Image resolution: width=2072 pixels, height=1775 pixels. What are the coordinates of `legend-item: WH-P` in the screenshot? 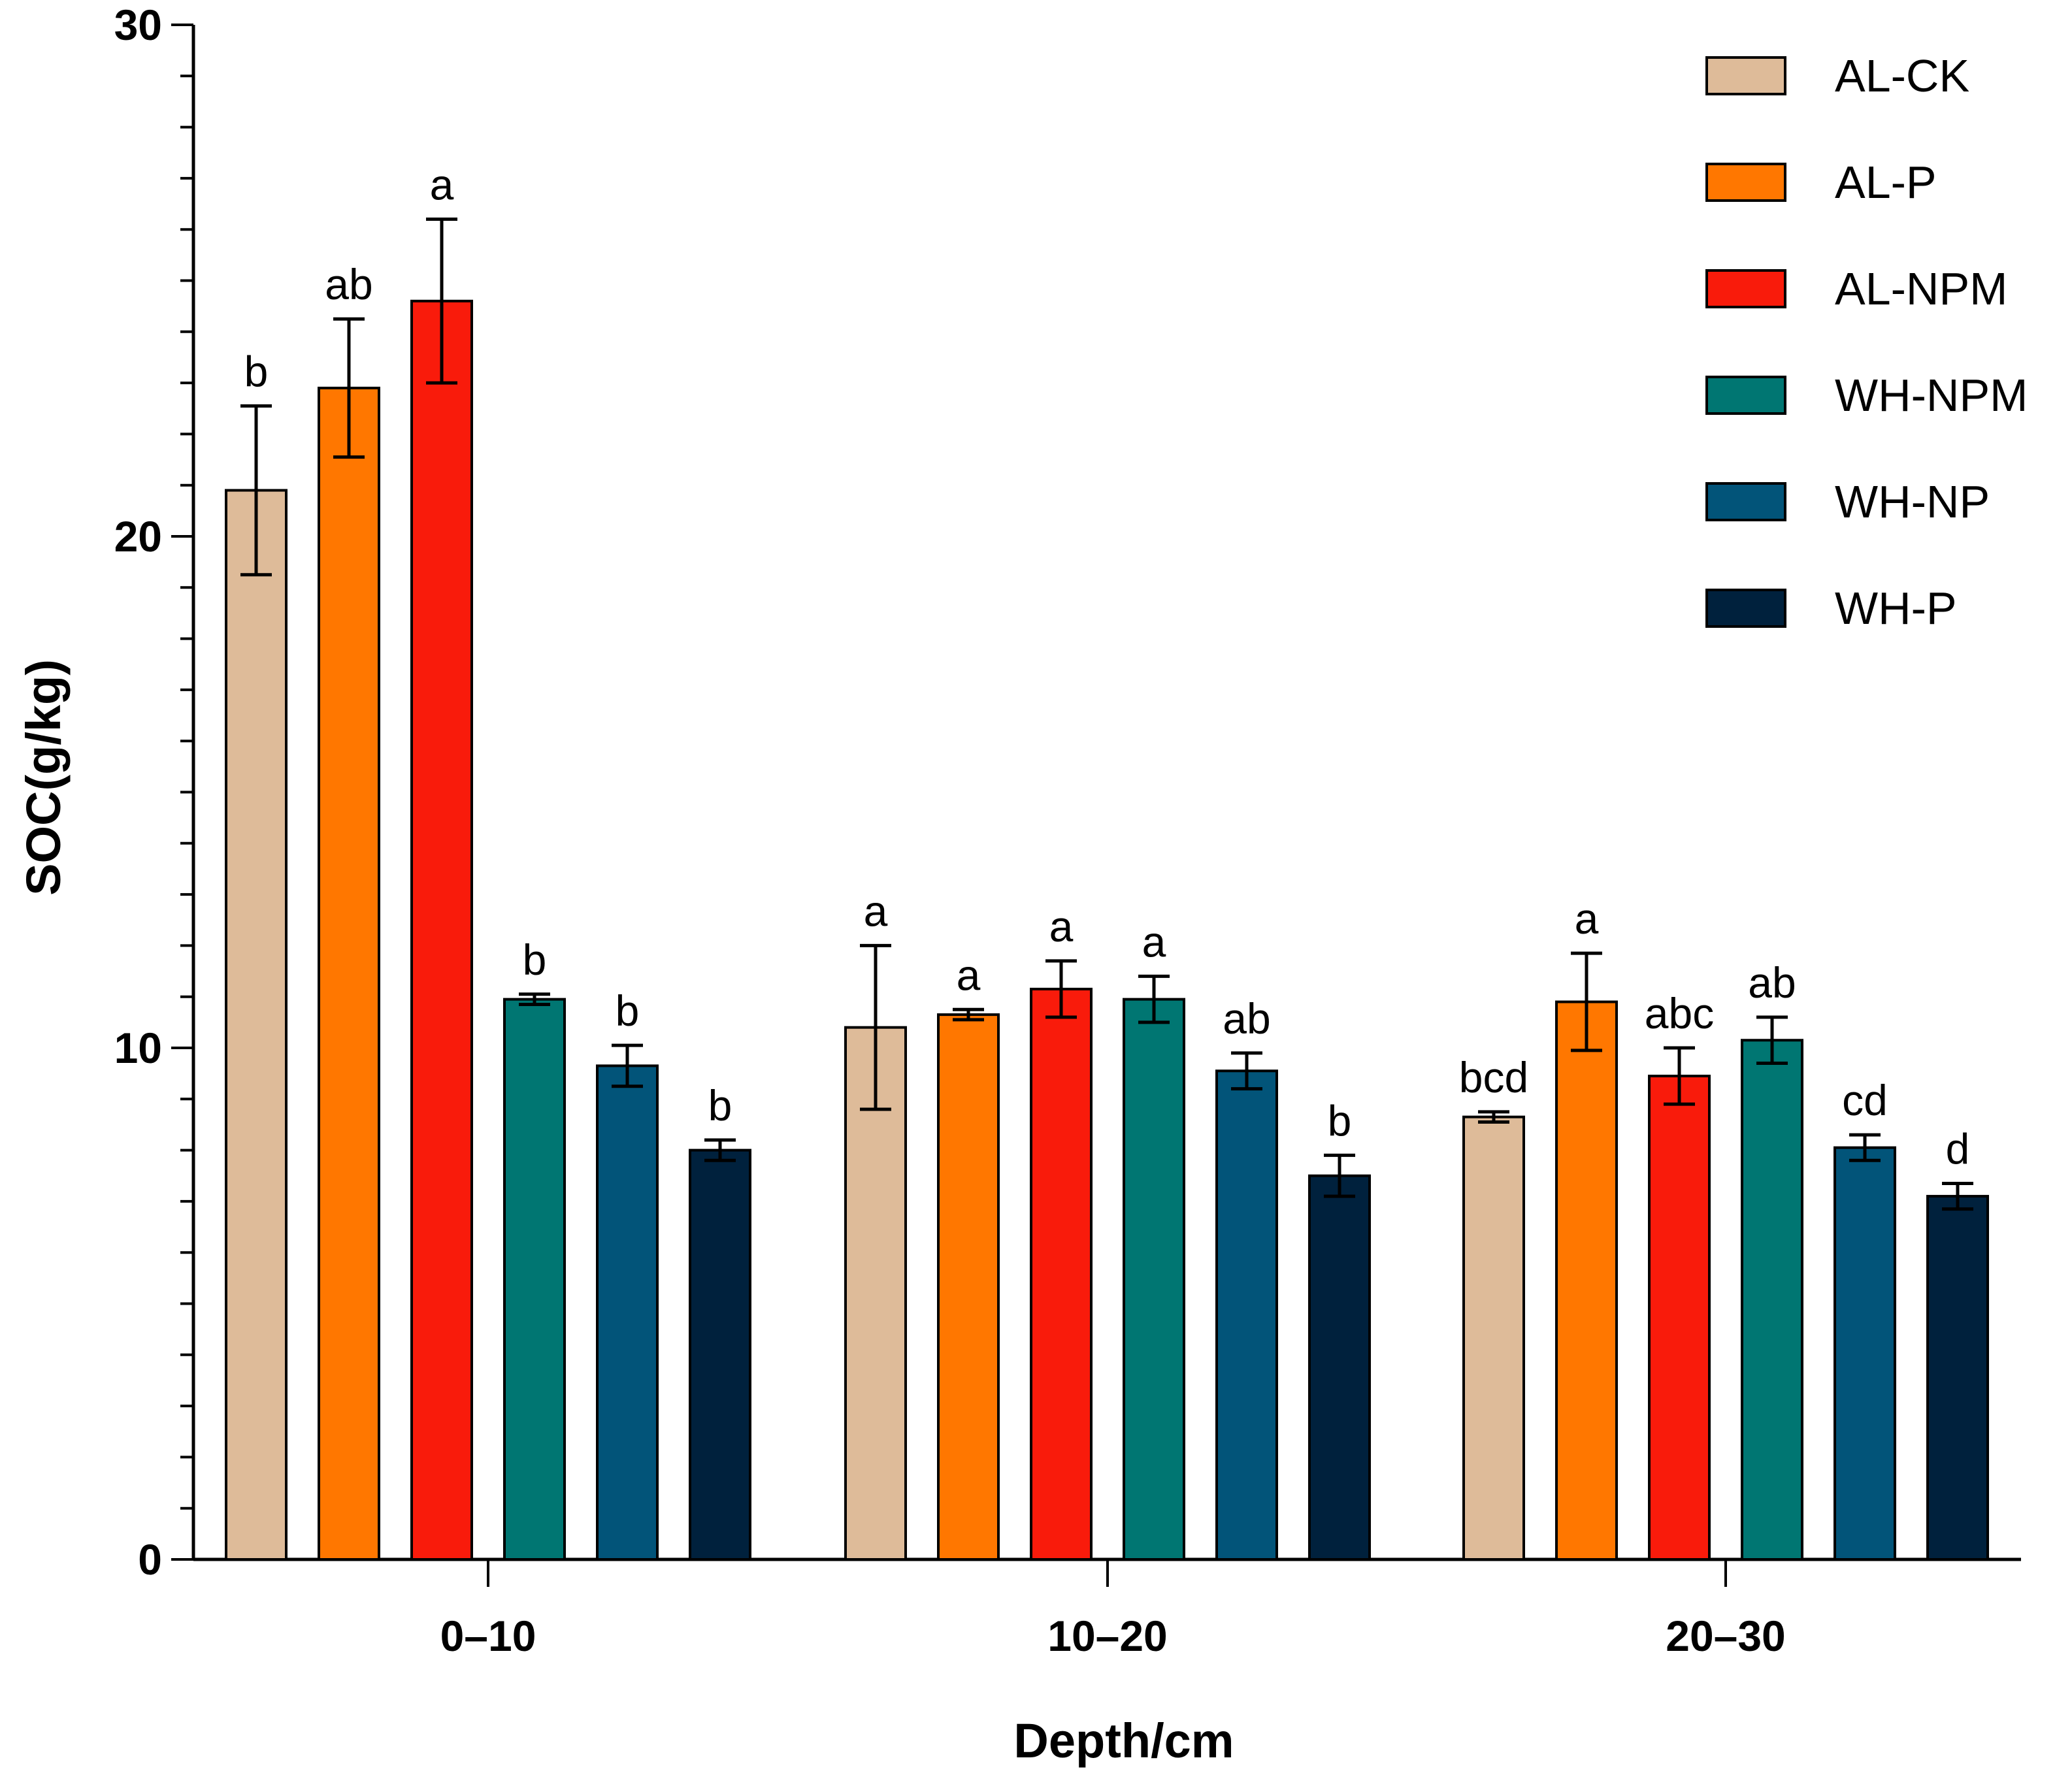 It's located at (1831, 608).